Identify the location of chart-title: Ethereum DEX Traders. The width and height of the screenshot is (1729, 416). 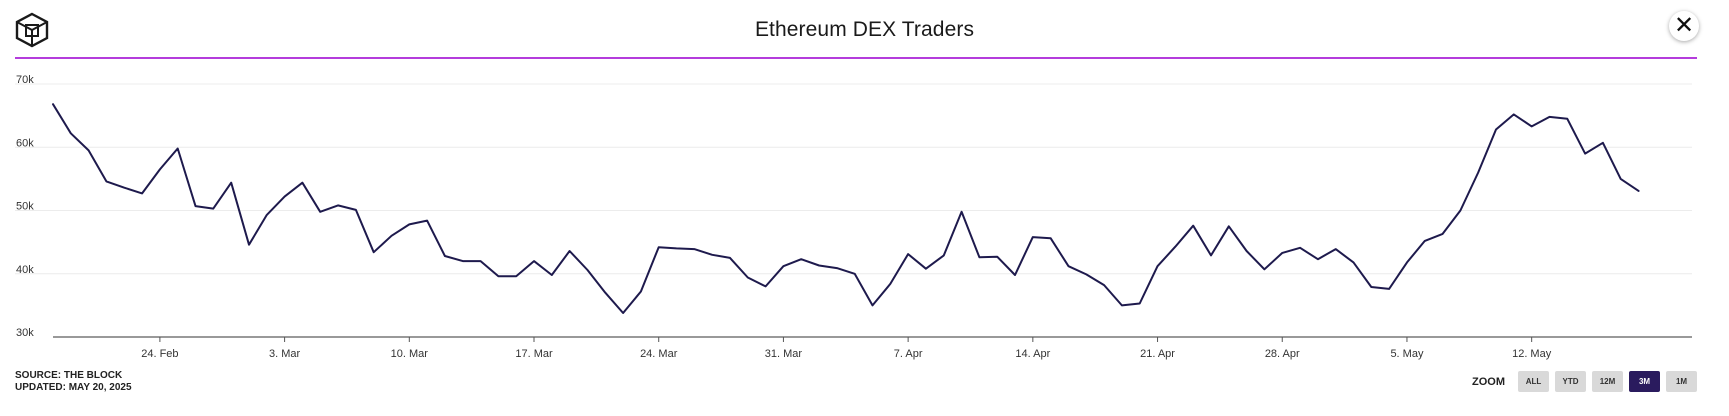
(864, 29).